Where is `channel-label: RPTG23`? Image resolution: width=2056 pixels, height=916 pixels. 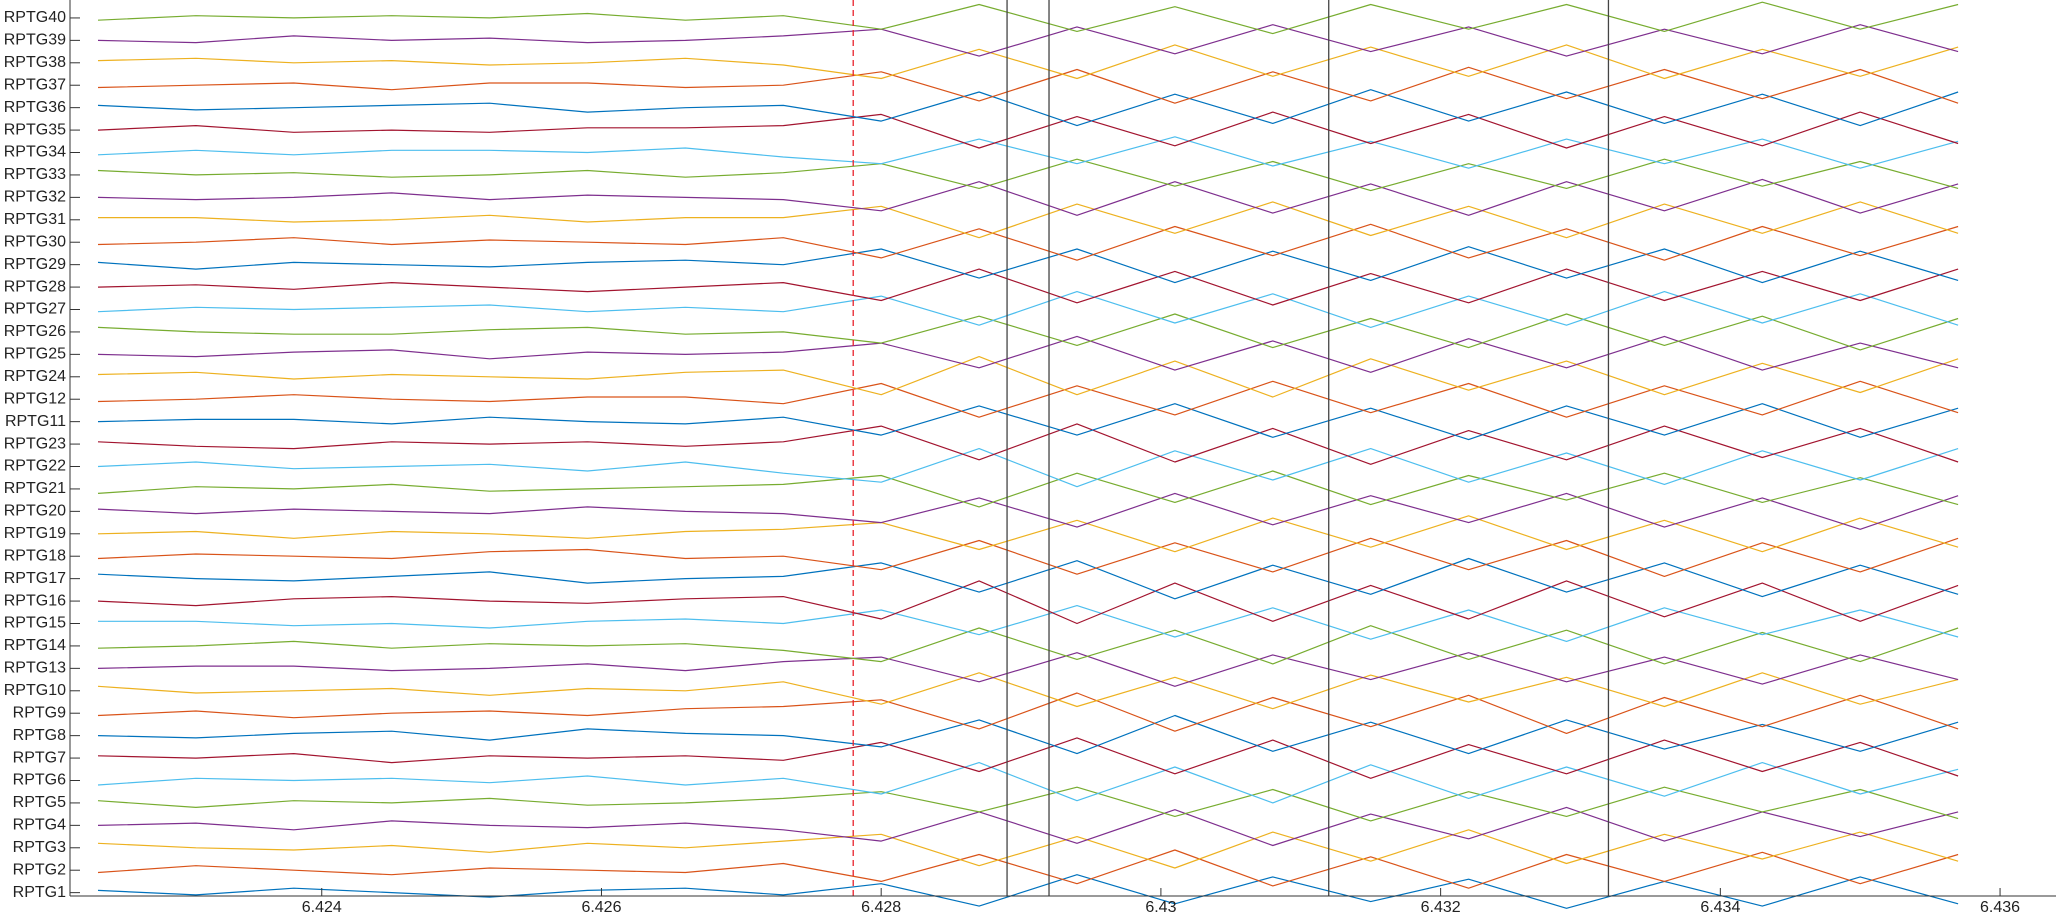
channel-label: RPTG23 is located at coordinates (35, 443).